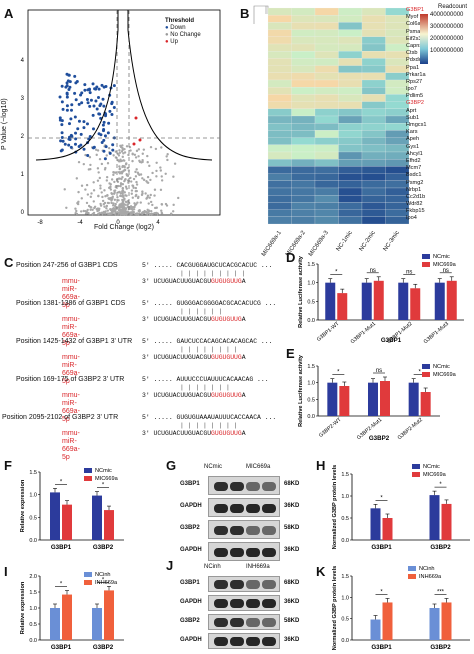 This screenshot has height=654, width=474. I want to click on heatmap-gene-label: Ipo4, so click(411, 218).